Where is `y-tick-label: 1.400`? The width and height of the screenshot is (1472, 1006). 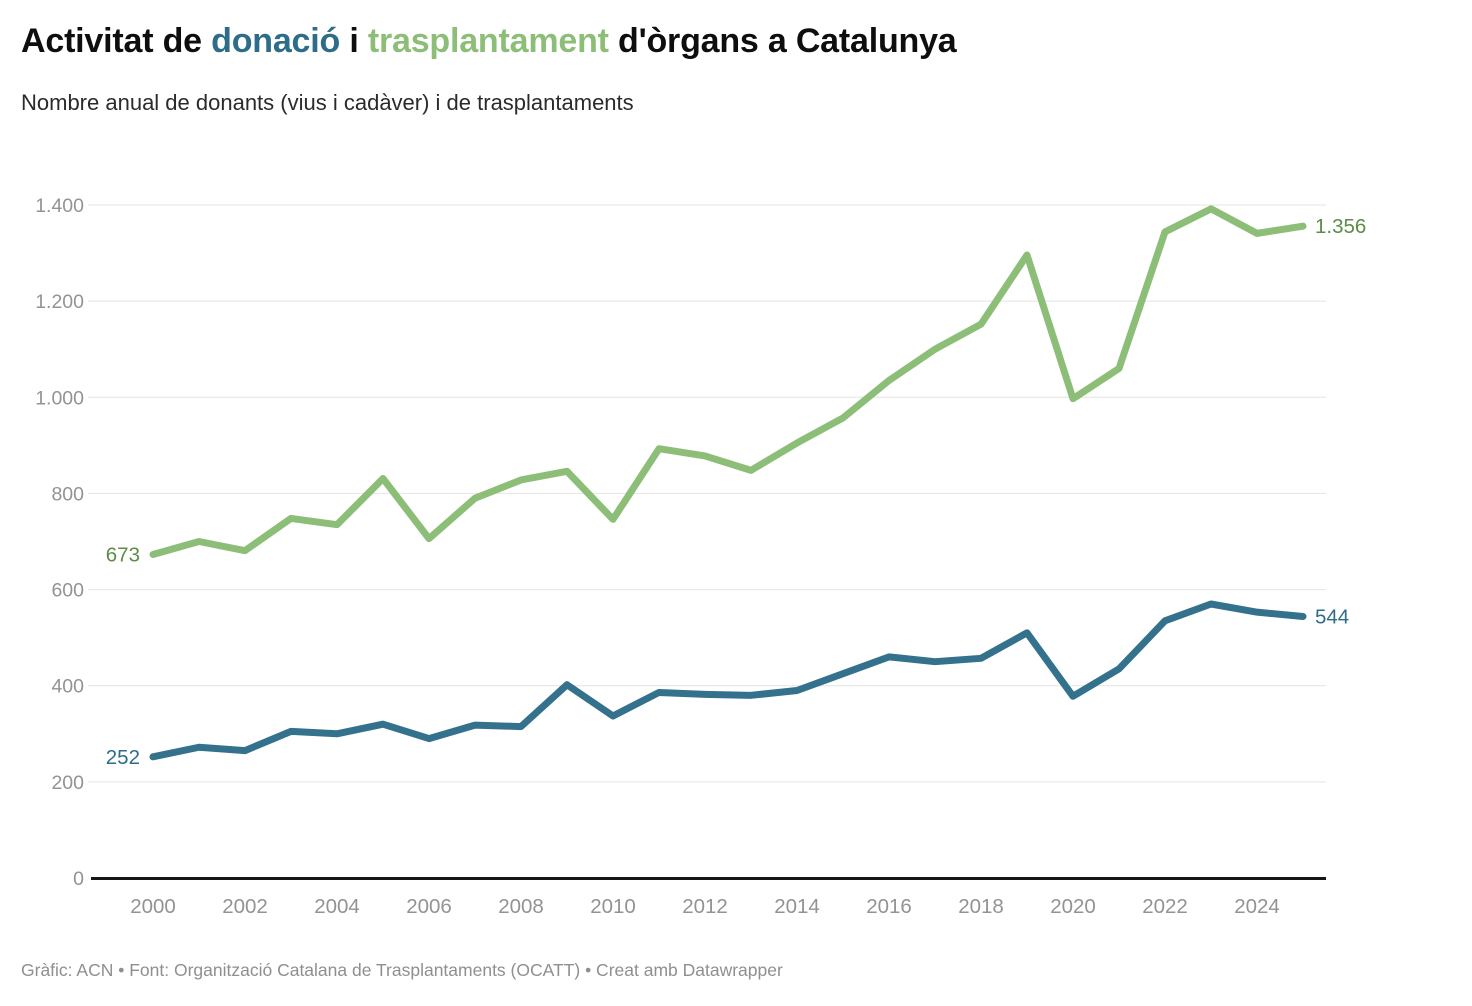 y-tick-label: 1.400 is located at coordinates (59, 206).